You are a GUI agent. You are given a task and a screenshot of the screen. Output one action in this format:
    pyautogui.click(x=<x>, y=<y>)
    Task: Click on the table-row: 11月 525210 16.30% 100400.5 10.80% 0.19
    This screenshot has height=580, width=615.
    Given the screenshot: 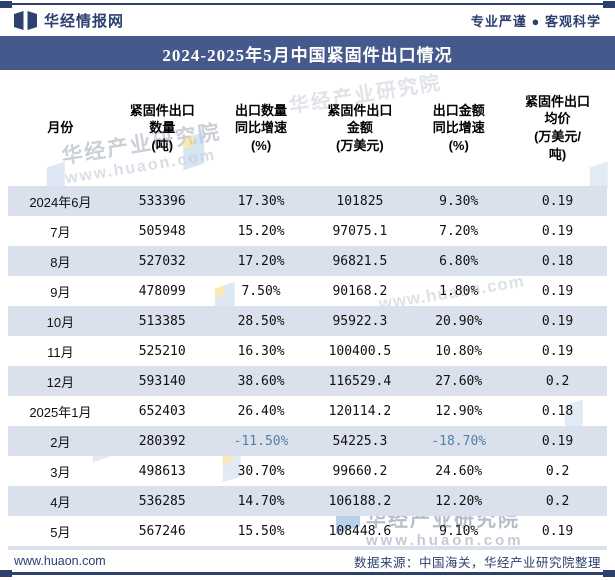 What is the action you would take?
    pyautogui.click(x=307, y=351)
    